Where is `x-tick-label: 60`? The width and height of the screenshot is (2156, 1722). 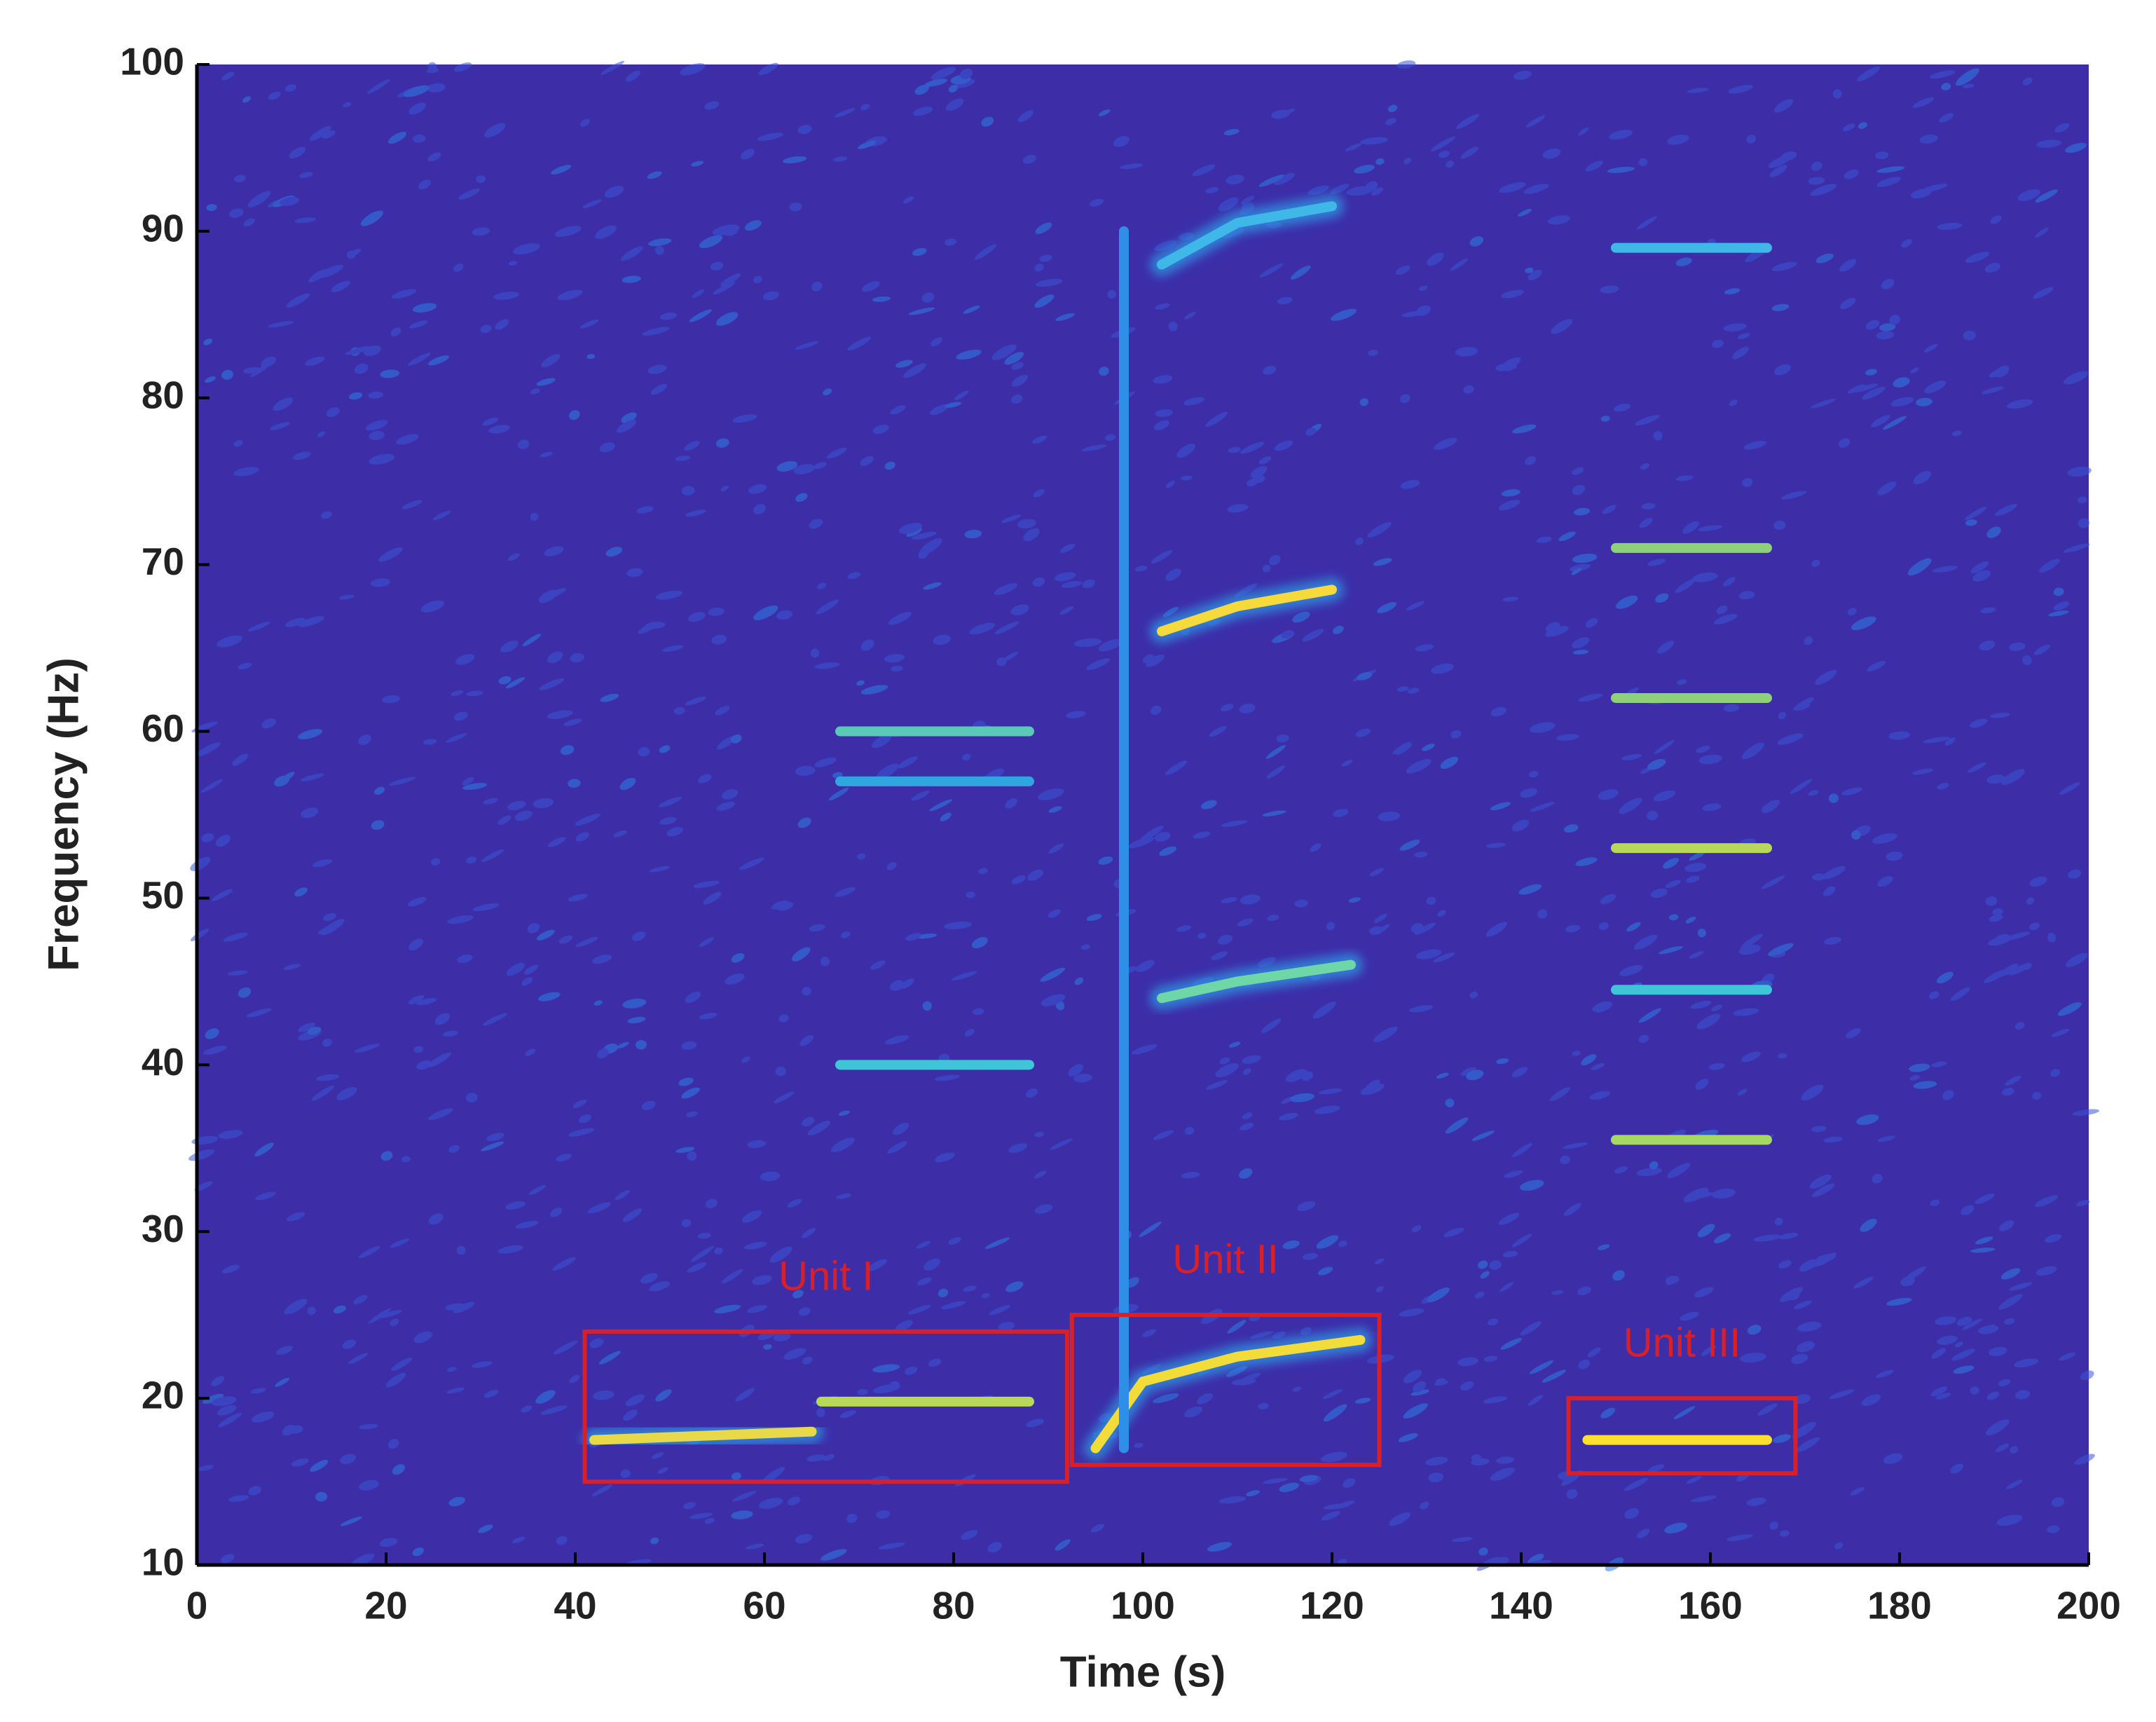 x-tick-label: 60 is located at coordinates (764, 1605).